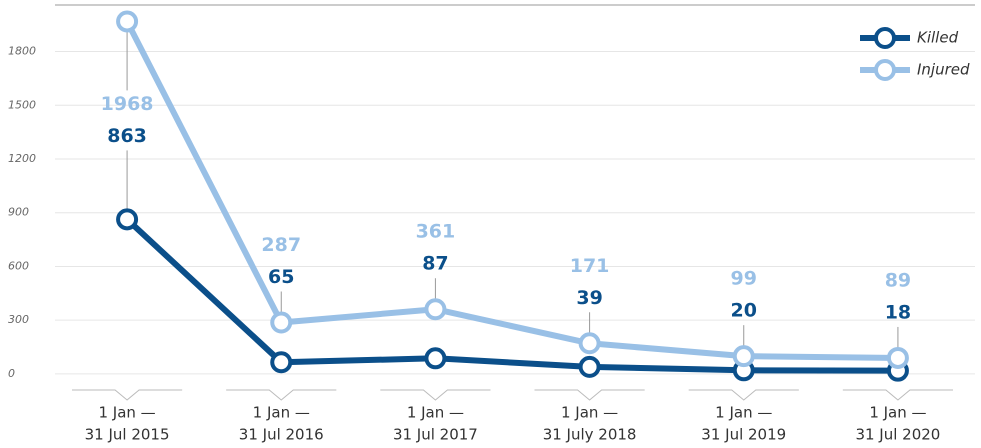 Image resolution: width=981 pixels, height=448 pixels. I want to click on x-tick-label: 31 Jul 2016, so click(281, 435).